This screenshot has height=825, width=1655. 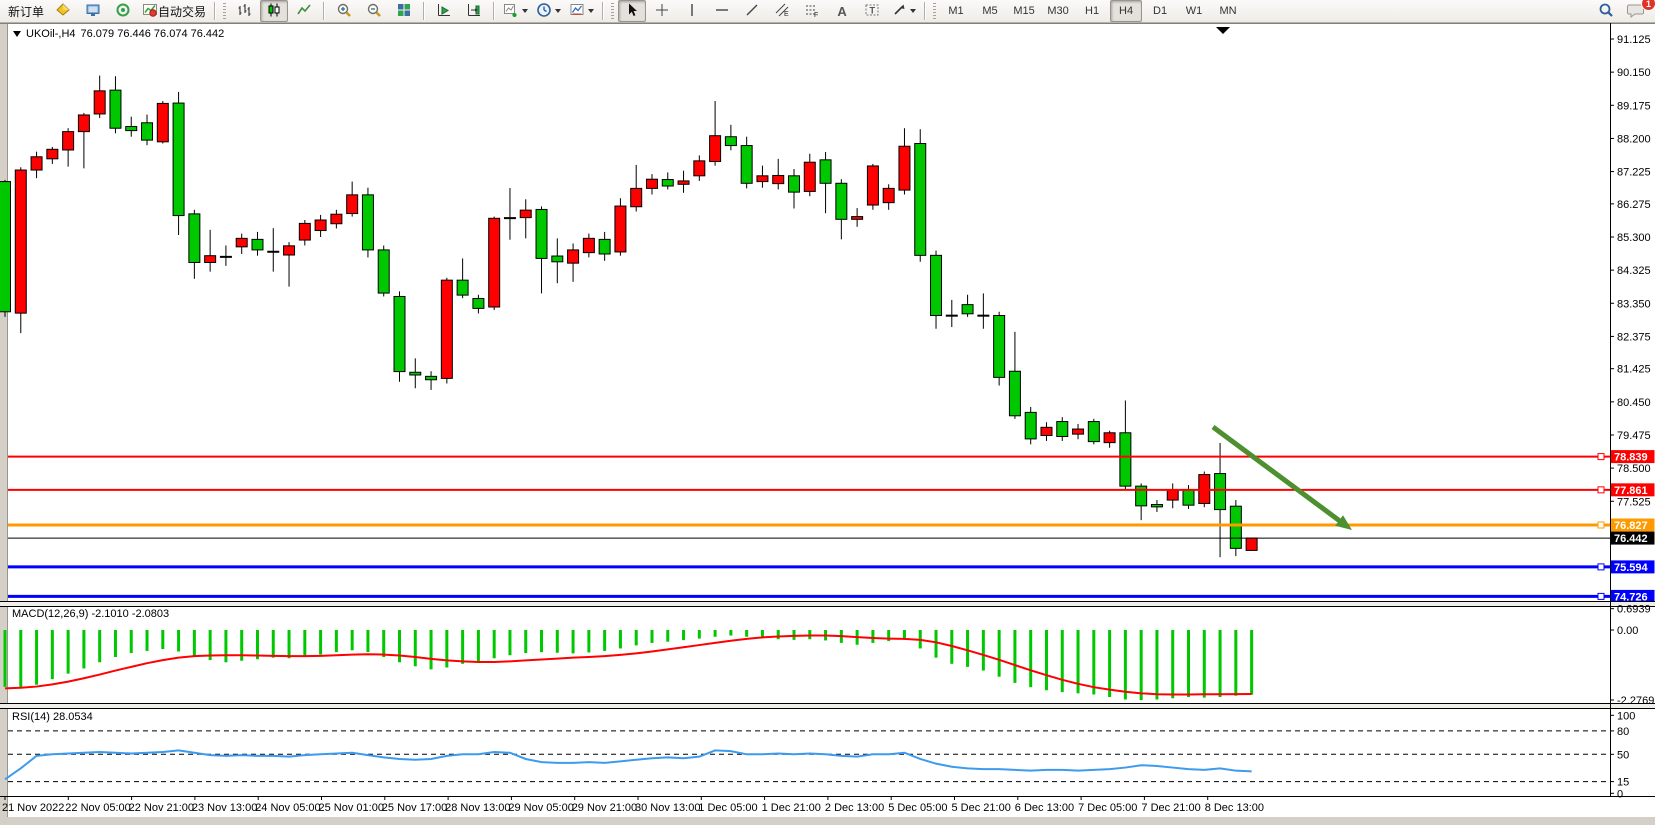 What do you see at coordinates (809, 567) in the screenshot?
I see `hline-75.594` at bounding box center [809, 567].